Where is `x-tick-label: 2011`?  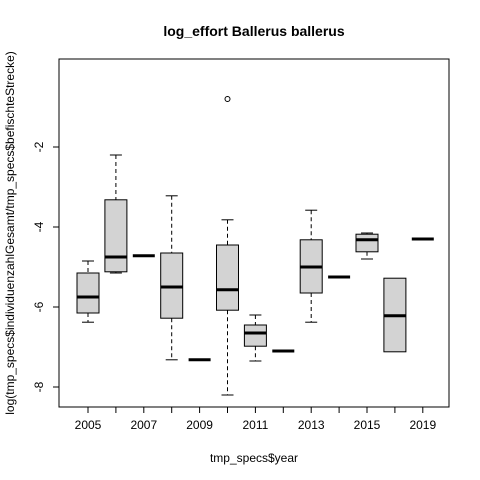 x-tick-label: 2011 is located at coordinates (255, 425).